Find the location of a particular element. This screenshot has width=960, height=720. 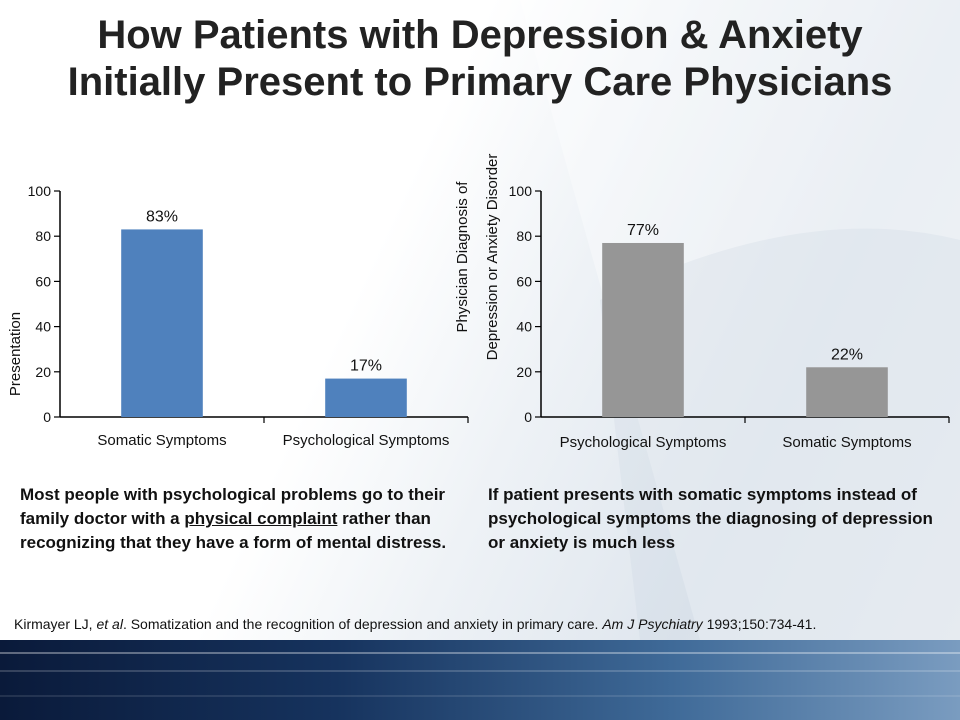

bar-data-label: 22% is located at coordinates (847, 354).